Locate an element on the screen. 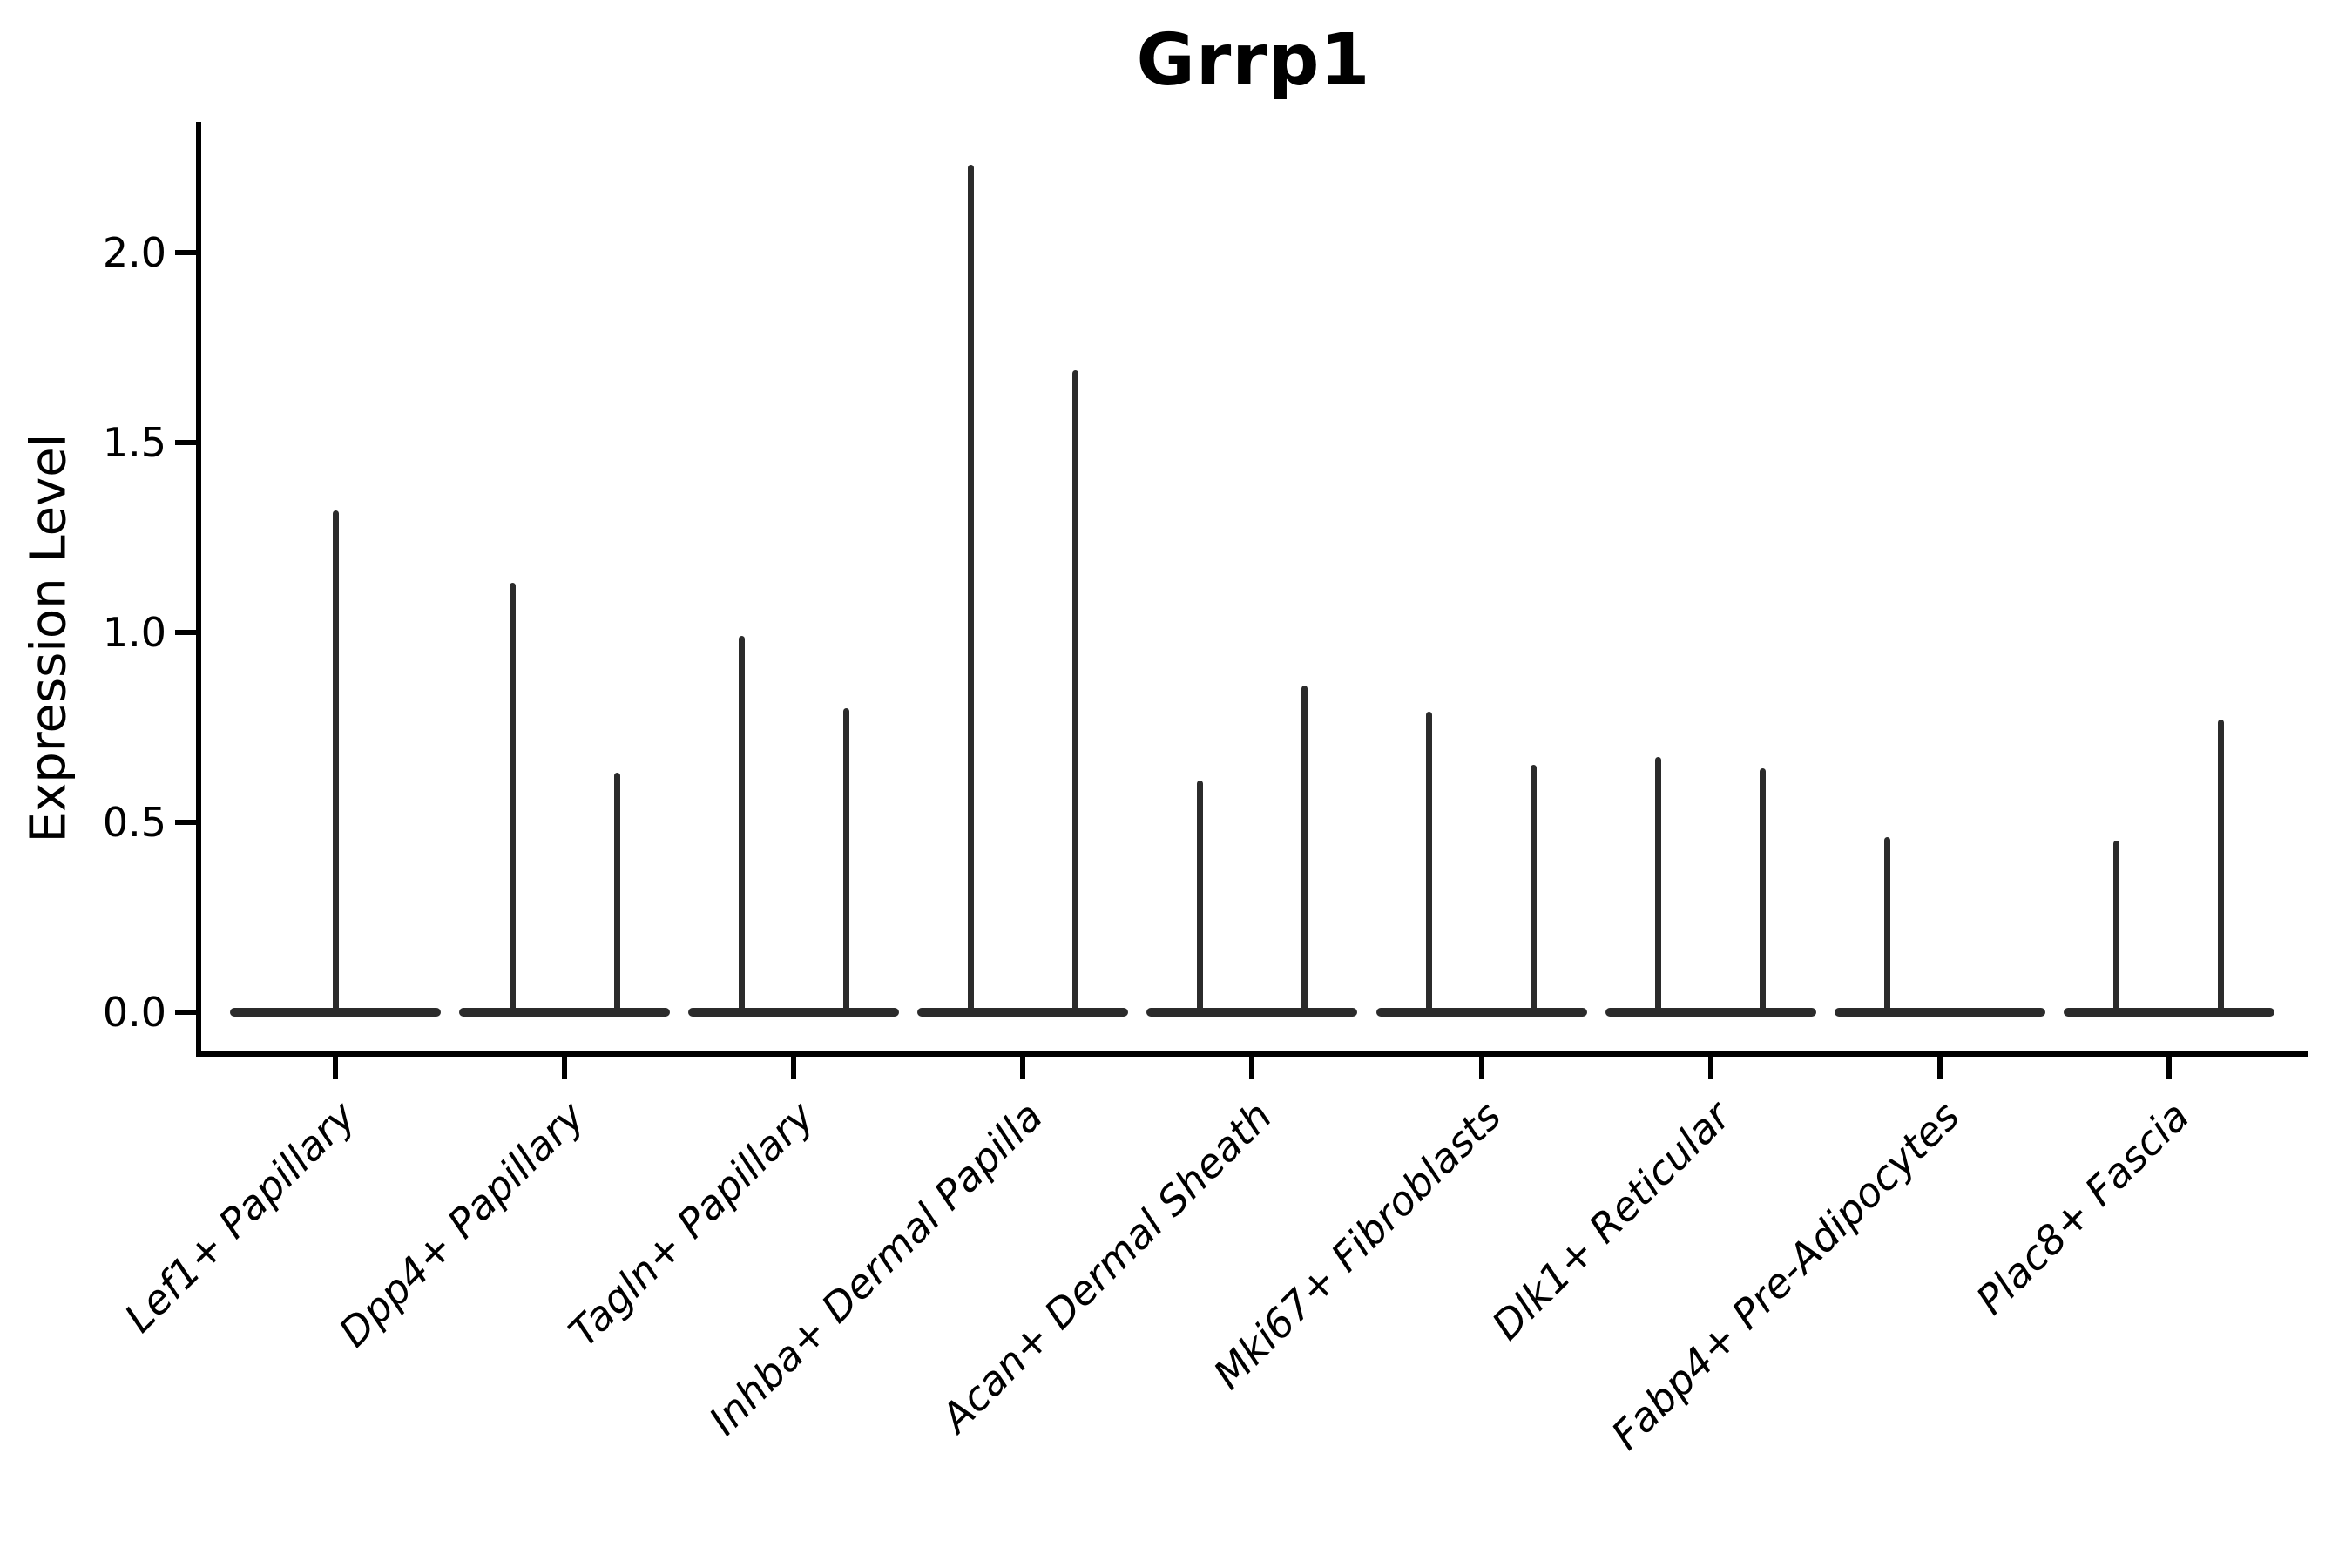 The width and height of the screenshot is (2352, 1568). x-tick-label: Dpp4+ Papillary is located at coordinates (461, 1224).